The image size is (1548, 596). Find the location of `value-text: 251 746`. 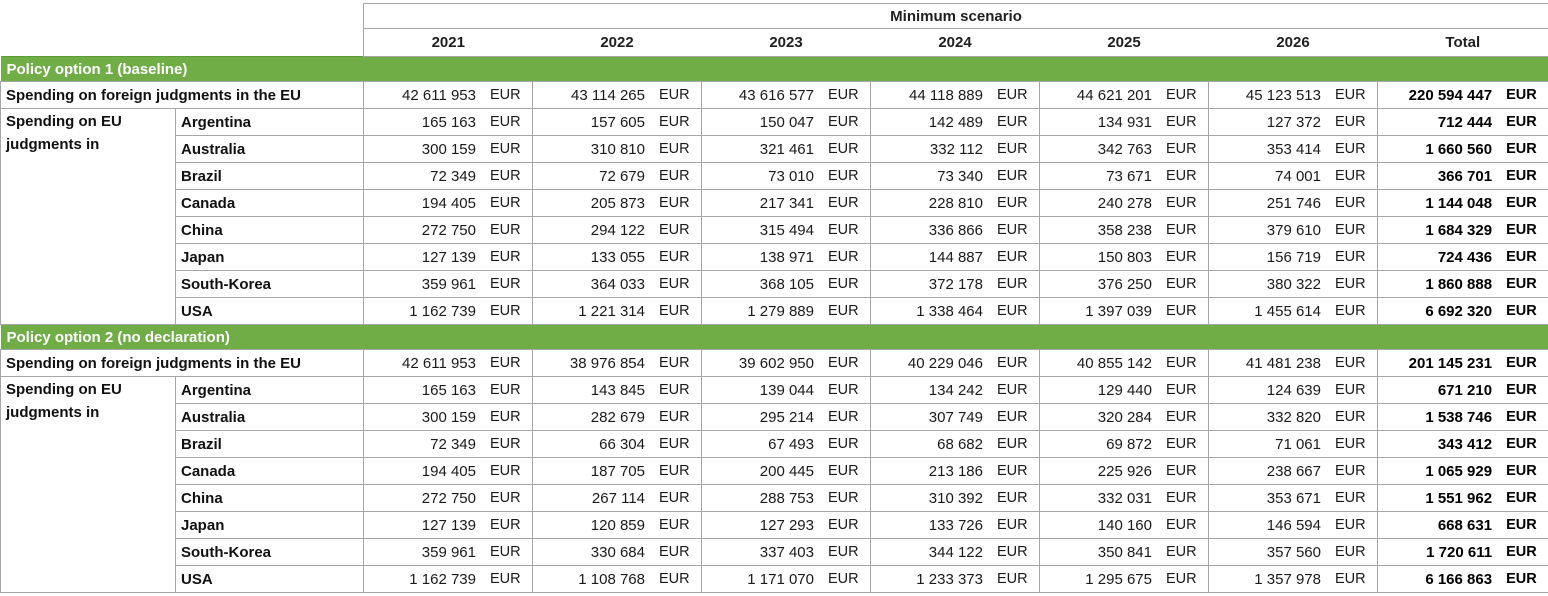

value-text: 251 746 is located at coordinates (1293, 203).